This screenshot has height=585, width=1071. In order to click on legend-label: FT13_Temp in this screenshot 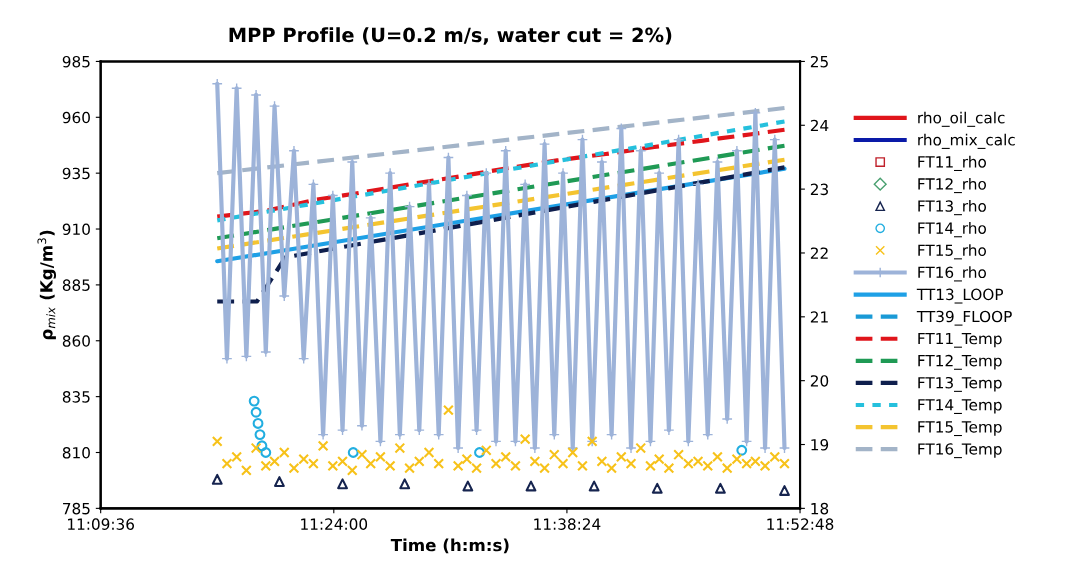, I will do `click(960, 384)`.